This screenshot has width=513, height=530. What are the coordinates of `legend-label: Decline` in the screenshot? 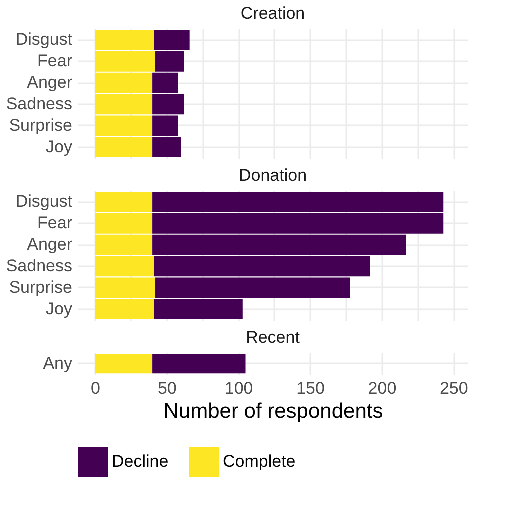 It's located at (140, 461).